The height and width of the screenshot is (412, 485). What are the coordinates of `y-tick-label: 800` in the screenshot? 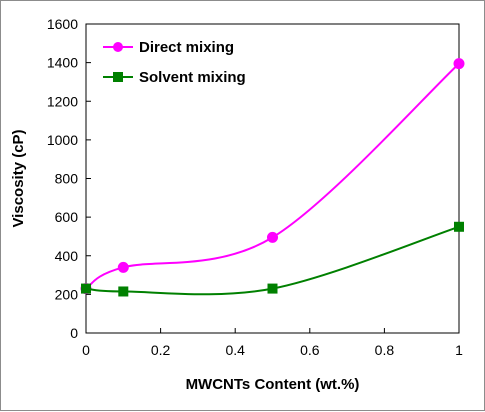 It's located at (67, 179).